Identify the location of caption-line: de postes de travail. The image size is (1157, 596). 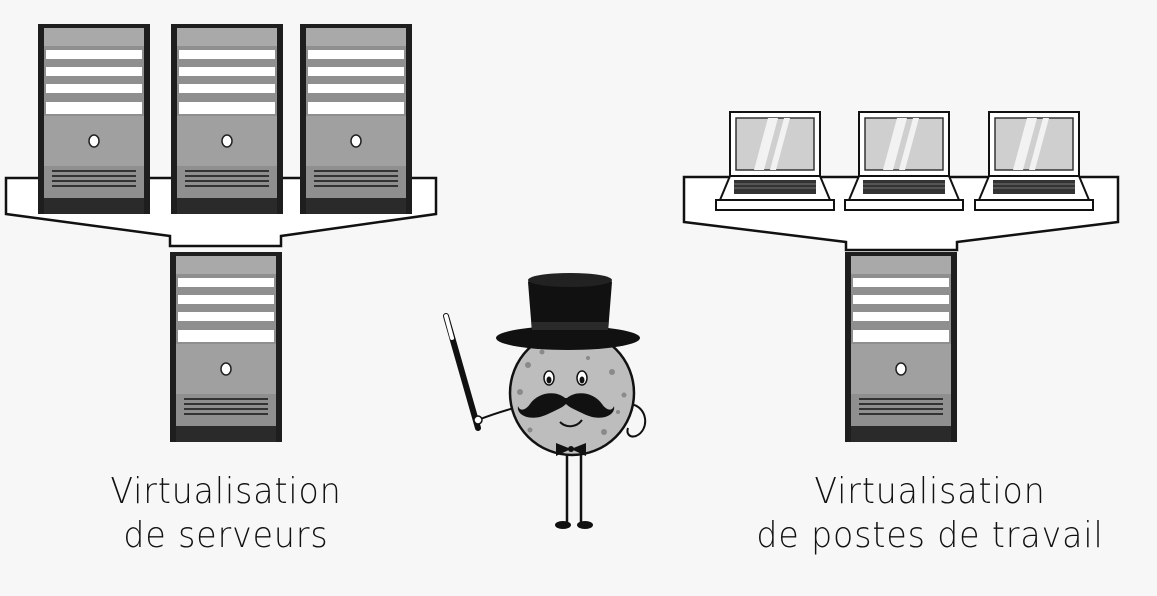
(930, 535).